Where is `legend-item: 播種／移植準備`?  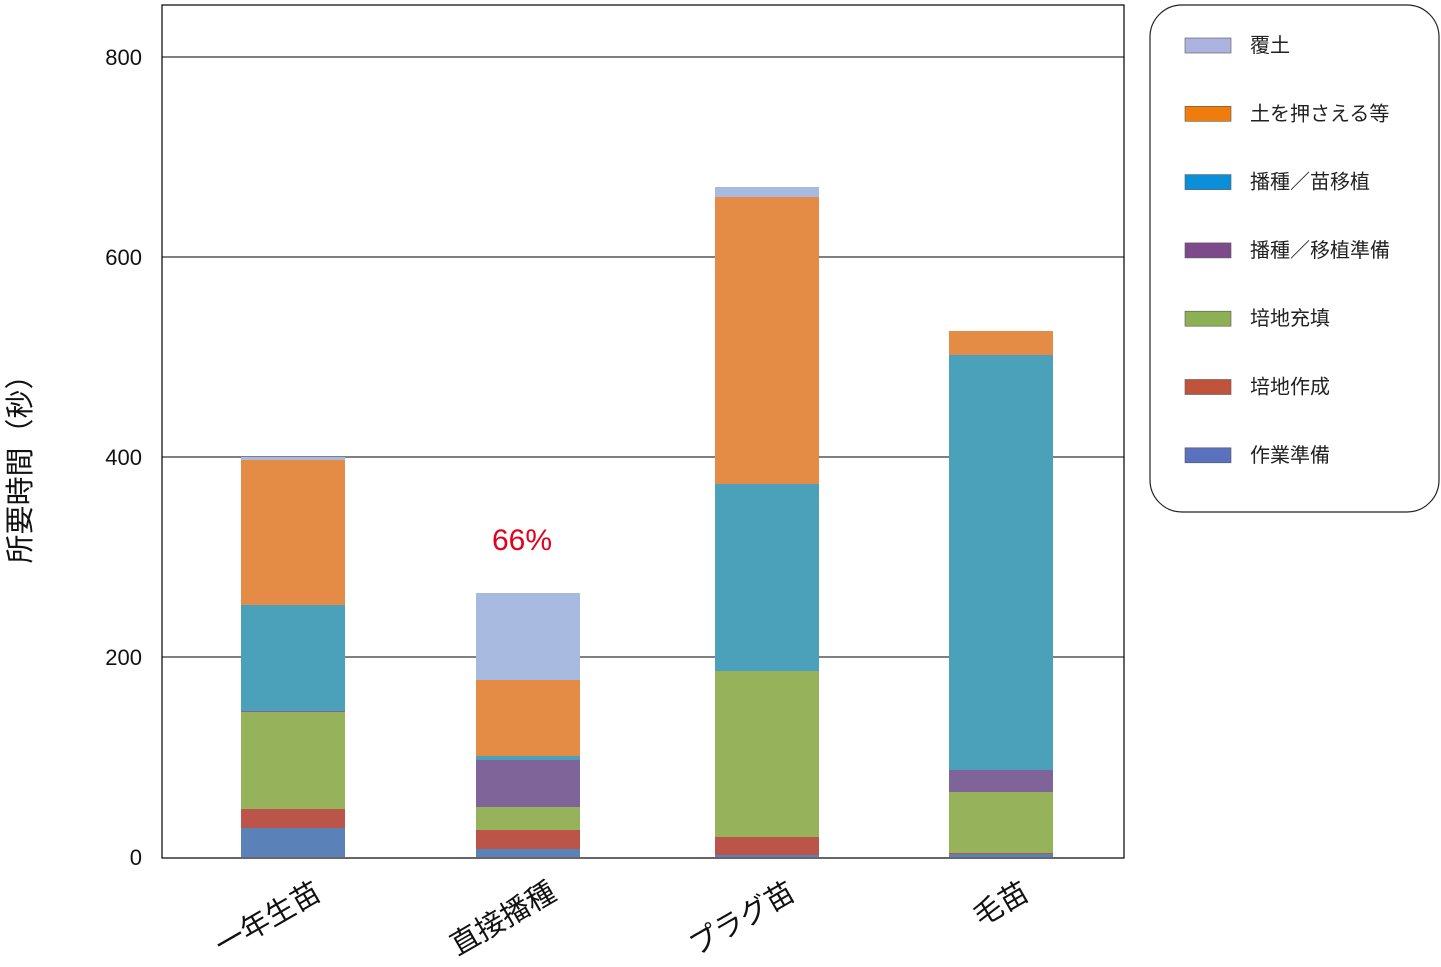
legend-item: 播種／移植準備 is located at coordinates (1287, 250).